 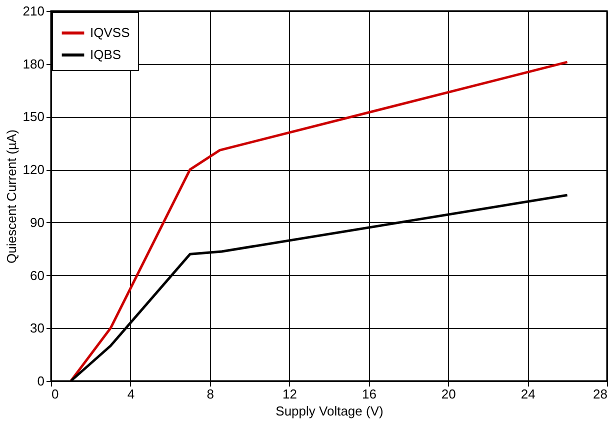 I want to click on y-axis-title: Quiescent Current (µA), so click(x=11, y=197).